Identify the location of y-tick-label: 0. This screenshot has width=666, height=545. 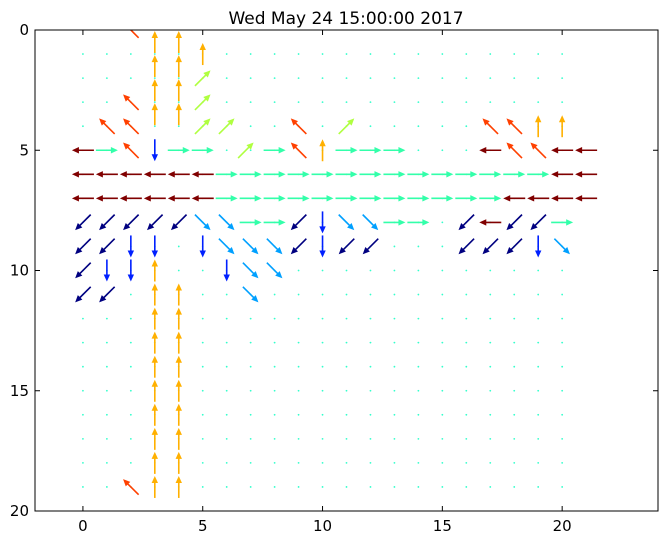
(24, 30).